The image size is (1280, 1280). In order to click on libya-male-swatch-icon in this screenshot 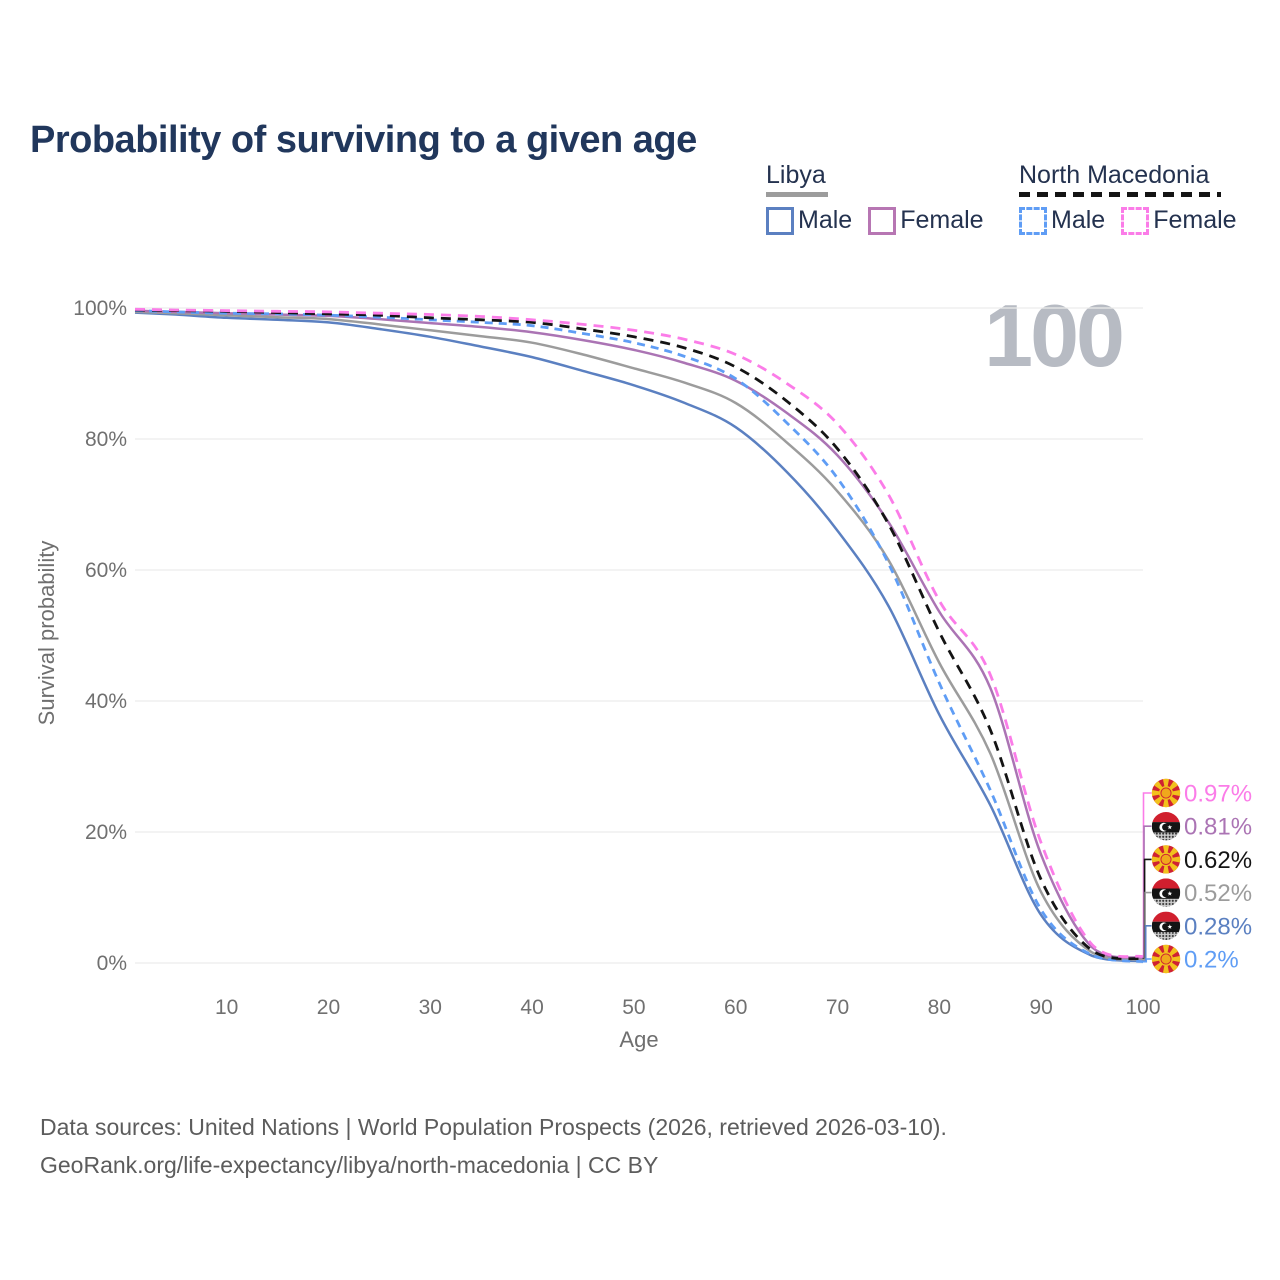, I will do `click(780, 220)`.